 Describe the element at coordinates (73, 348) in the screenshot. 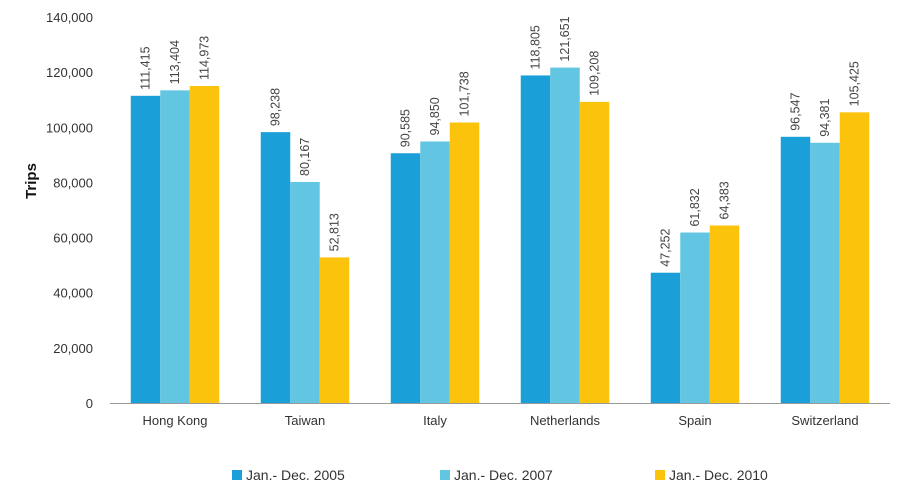

I see `y-tick-label: 20,000` at that location.